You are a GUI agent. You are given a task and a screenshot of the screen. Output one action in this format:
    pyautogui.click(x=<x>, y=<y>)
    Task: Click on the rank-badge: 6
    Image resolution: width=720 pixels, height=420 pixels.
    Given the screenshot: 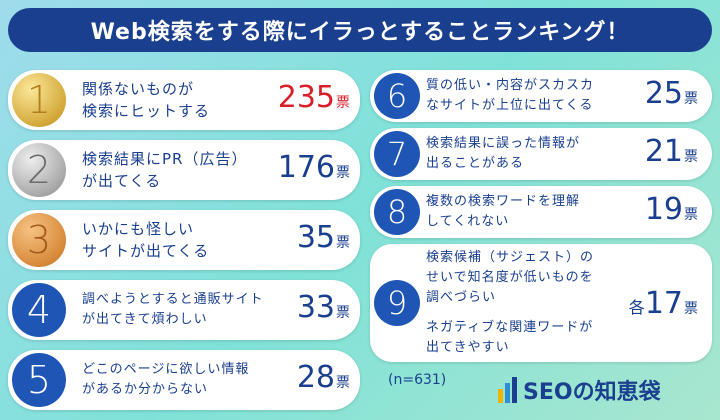 What is the action you would take?
    pyautogui.click(x=397, y=96)
    